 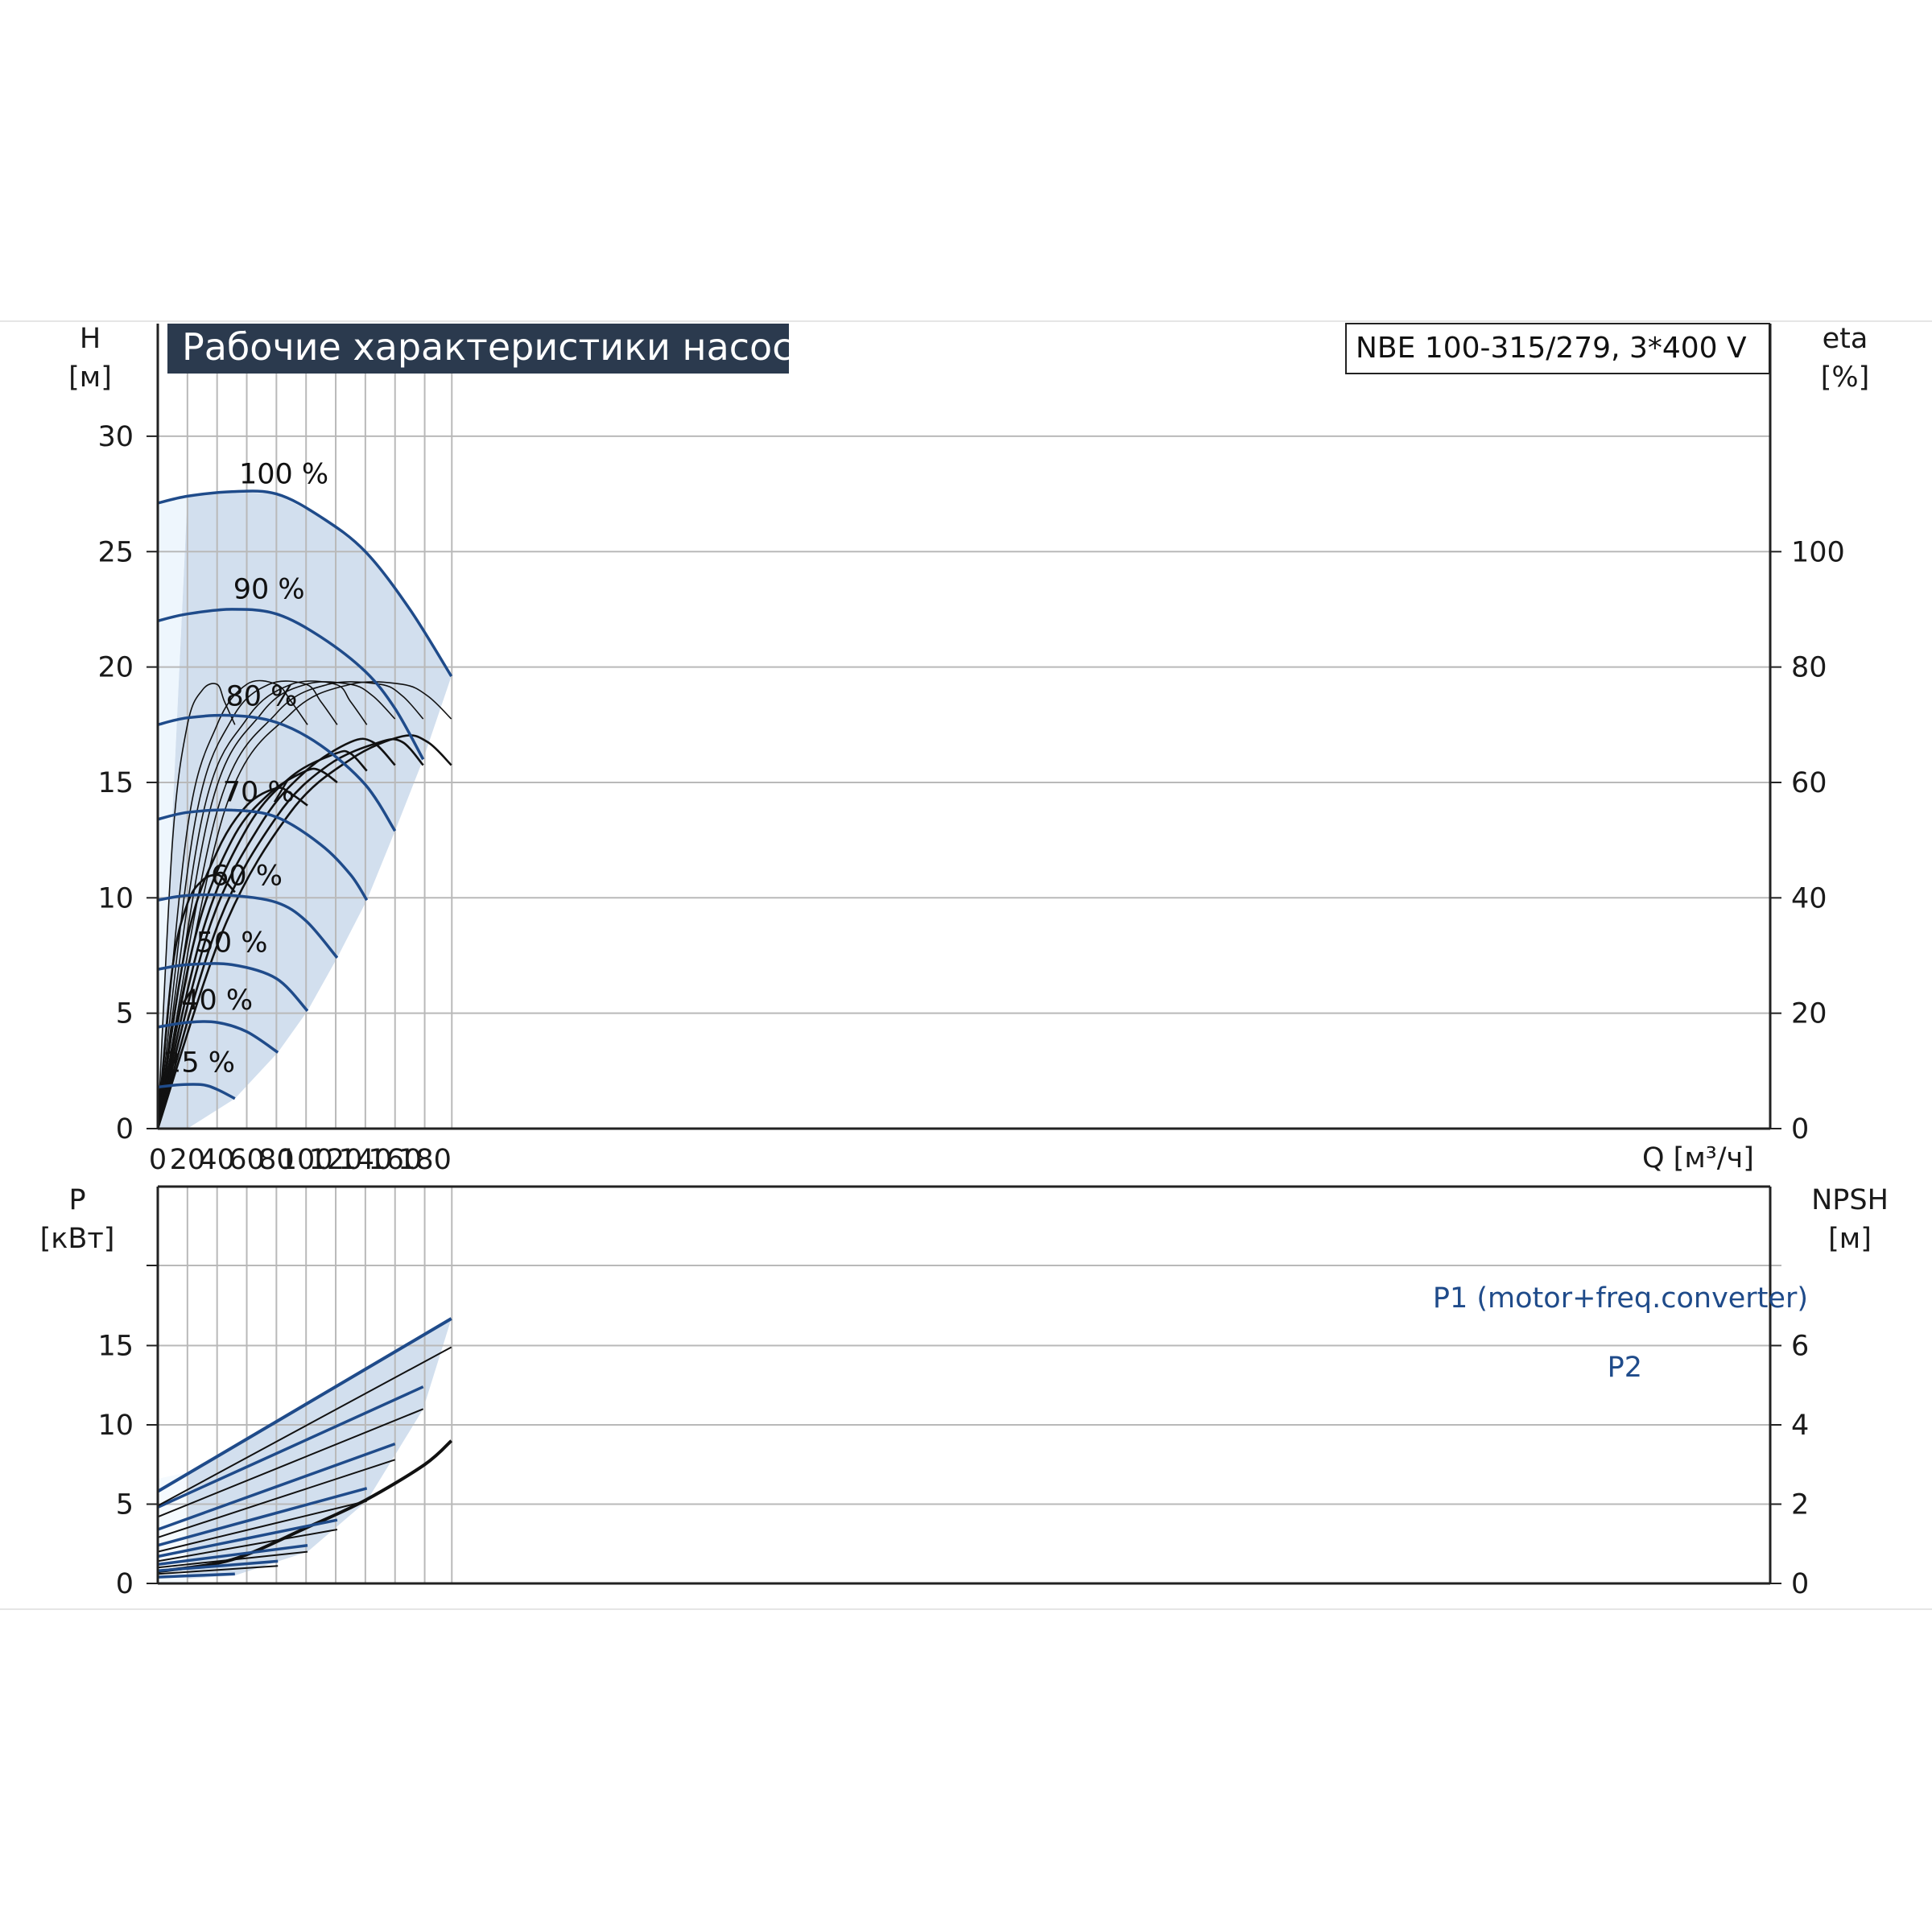 I want to click on eta-tick-label: 100, so click(x=1818, y=552).